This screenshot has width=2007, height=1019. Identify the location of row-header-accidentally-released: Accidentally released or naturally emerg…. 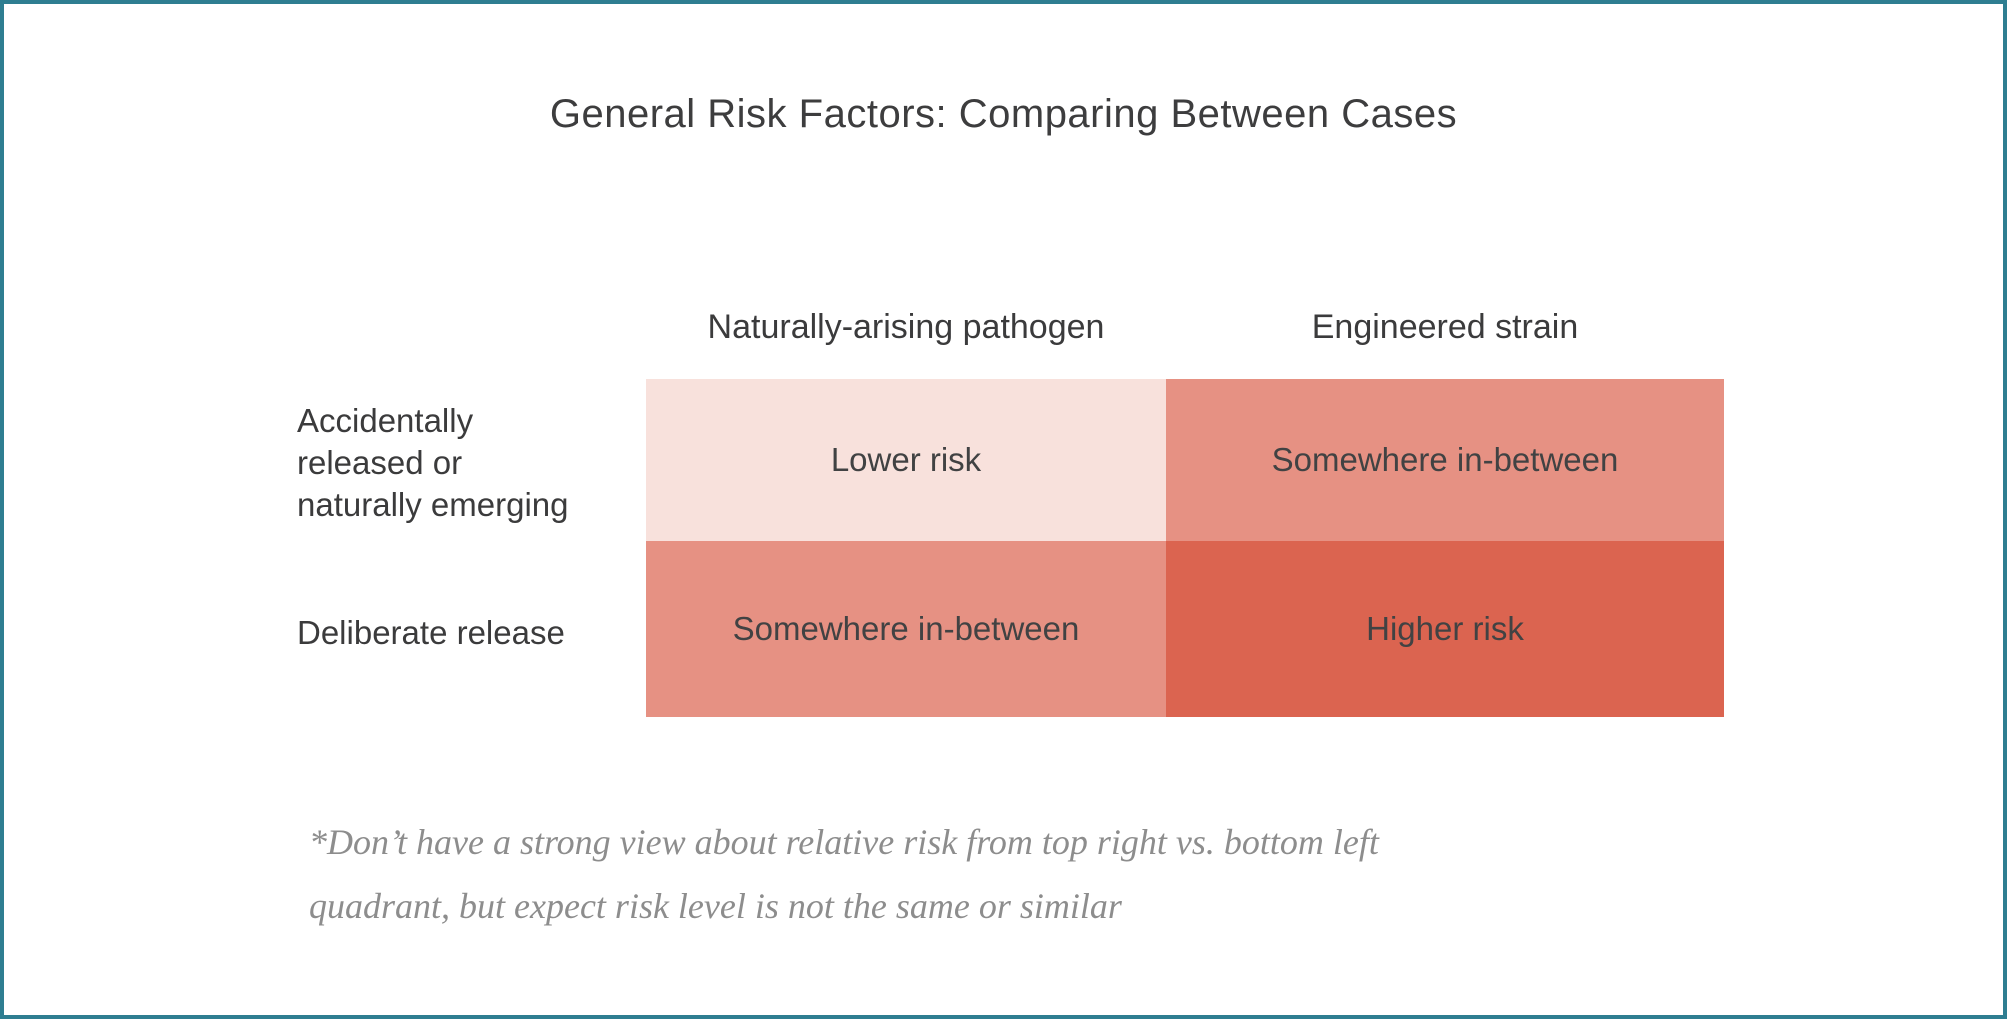
(433, 462).